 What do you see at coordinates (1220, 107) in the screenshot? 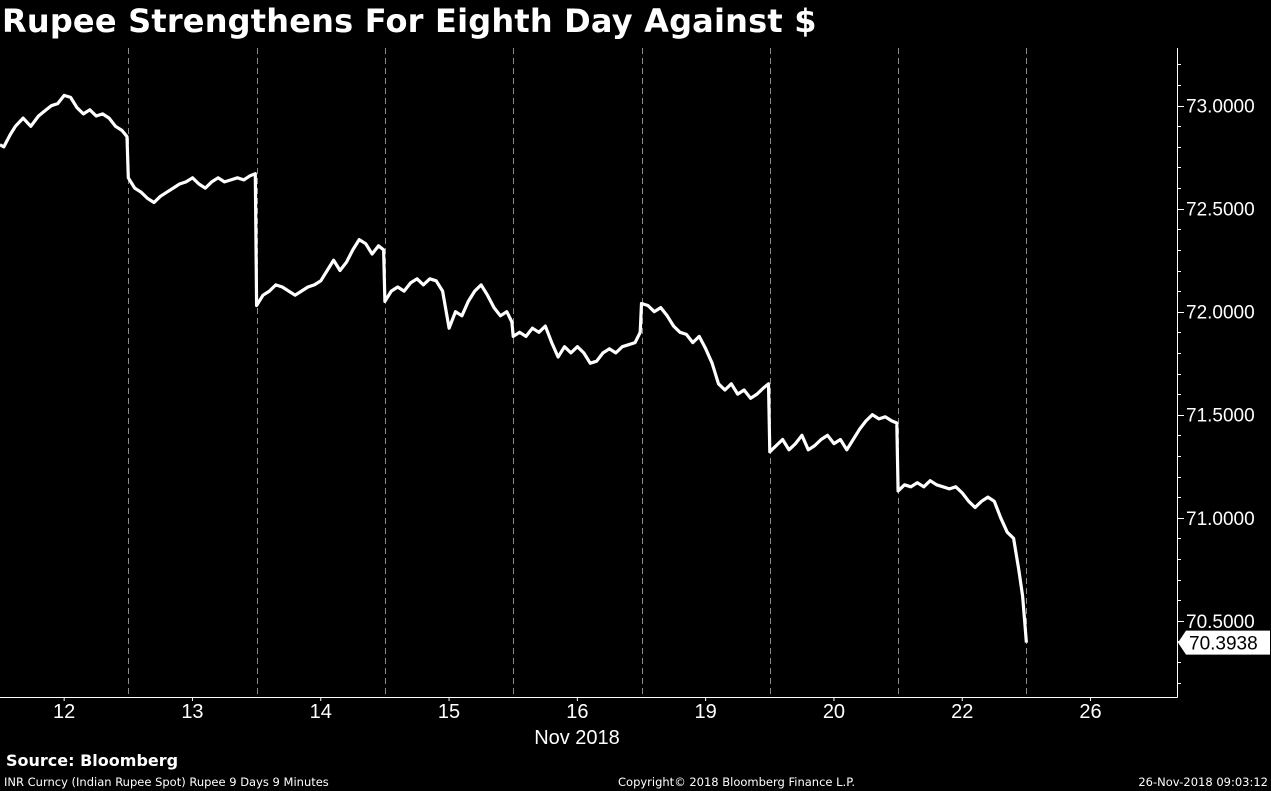
I see `y-tick-label: 73.0000` at bounding box center [1220, 107].